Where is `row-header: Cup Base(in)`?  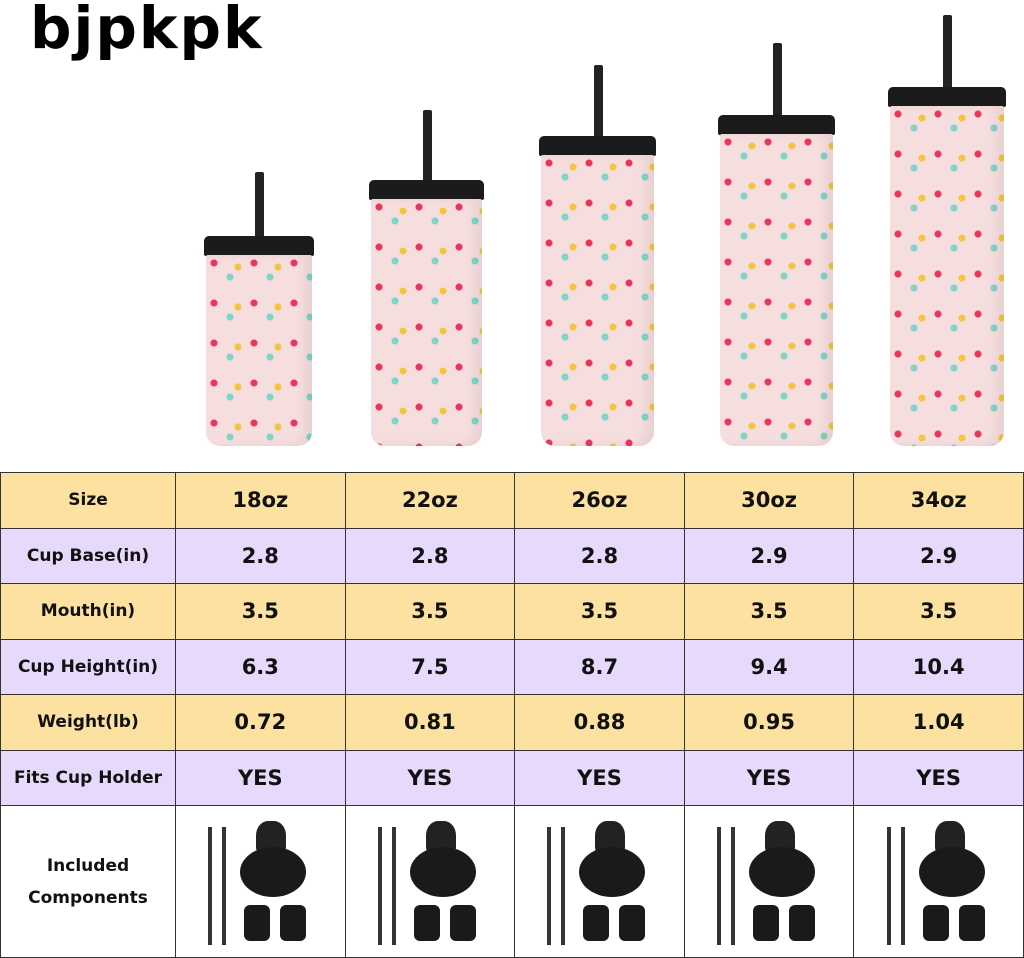 row-header: Cup Base(in) is located at coordinates (88, 555).